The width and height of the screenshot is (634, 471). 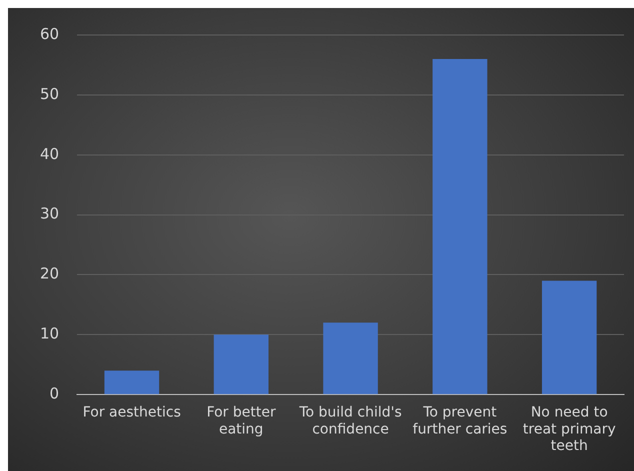 I want to click on x-tick-label: For aesthetics, so click(x=131, y=412).